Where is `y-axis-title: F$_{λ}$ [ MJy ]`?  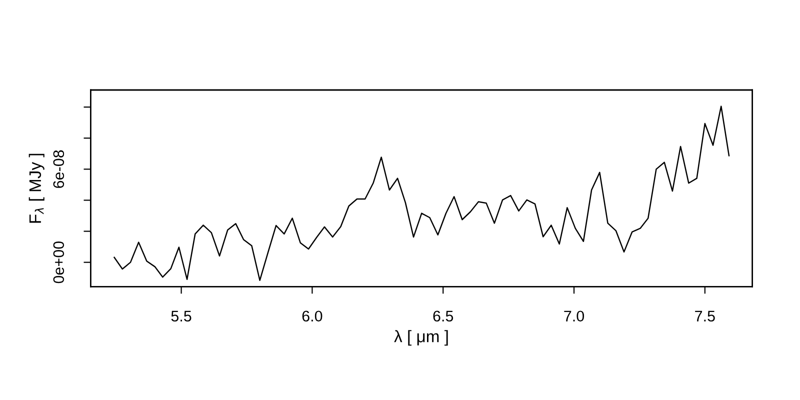
y-axis-title: F$_{λ}$ [ MJy ] is located at coordinates (36, 188).